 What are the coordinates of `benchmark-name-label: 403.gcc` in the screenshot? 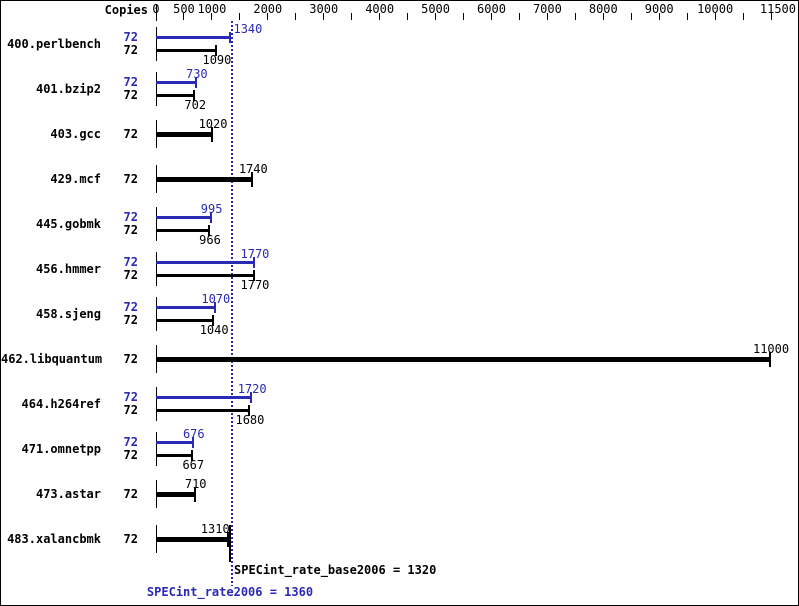 It's located at (75, 134).